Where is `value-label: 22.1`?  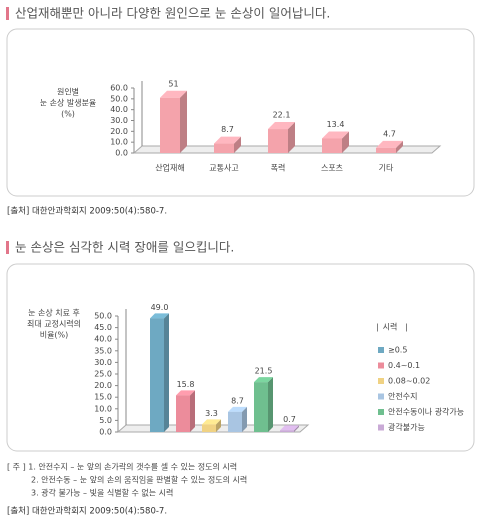 value-label: 22.1 is located at coordinates (282, 115).